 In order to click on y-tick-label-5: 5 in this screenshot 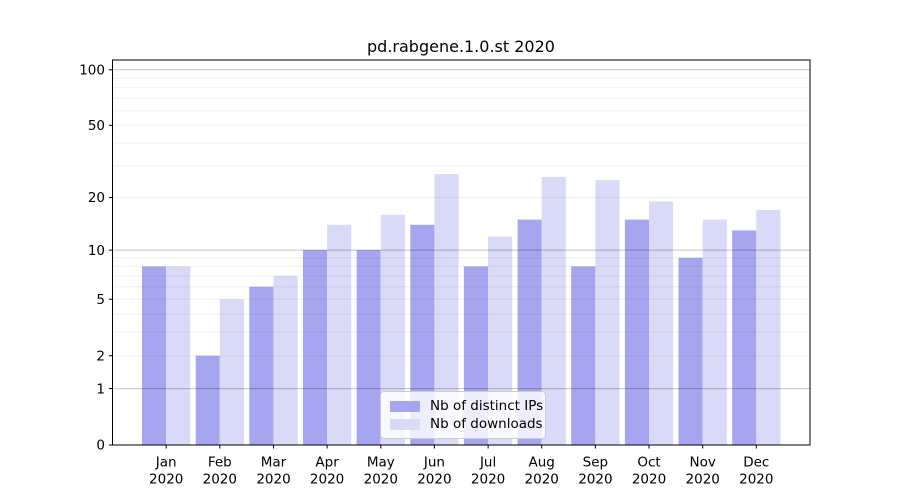, I will do `click(100, 300)`.